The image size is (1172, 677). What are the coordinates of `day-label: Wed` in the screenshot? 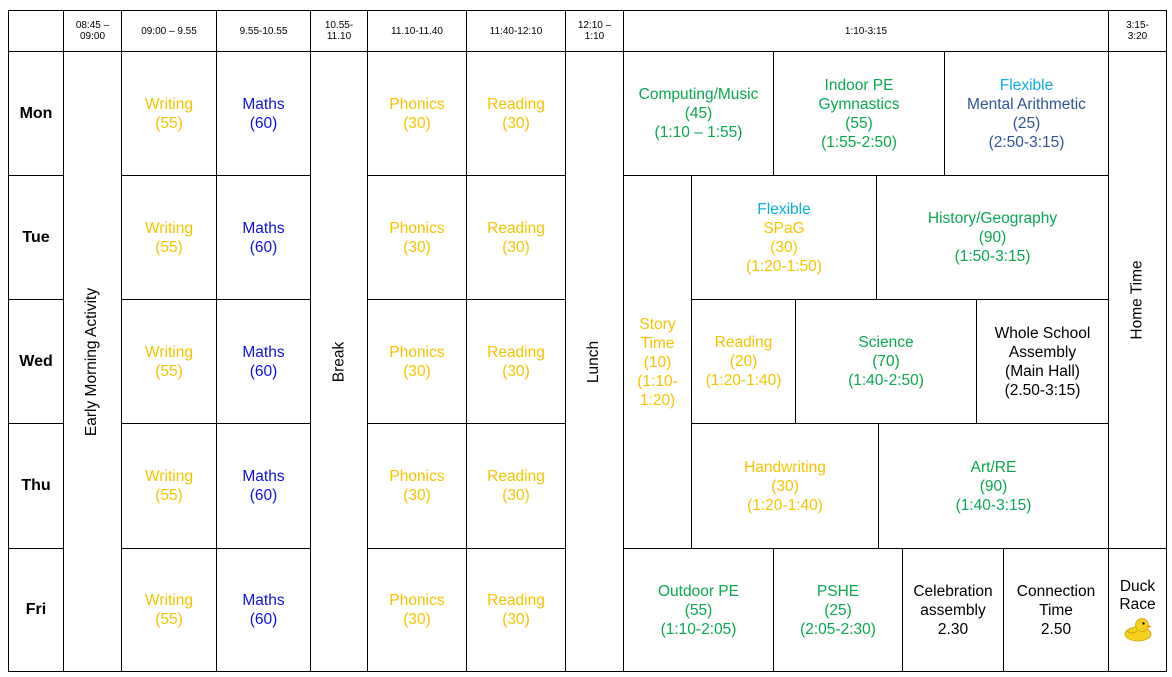 It's located at (36, 361).